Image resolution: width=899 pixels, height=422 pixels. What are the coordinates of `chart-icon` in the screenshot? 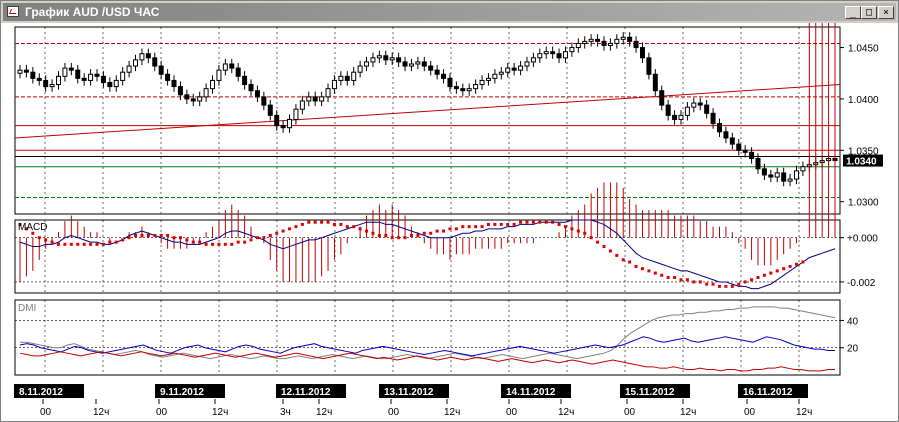 It's located at (13, 11).